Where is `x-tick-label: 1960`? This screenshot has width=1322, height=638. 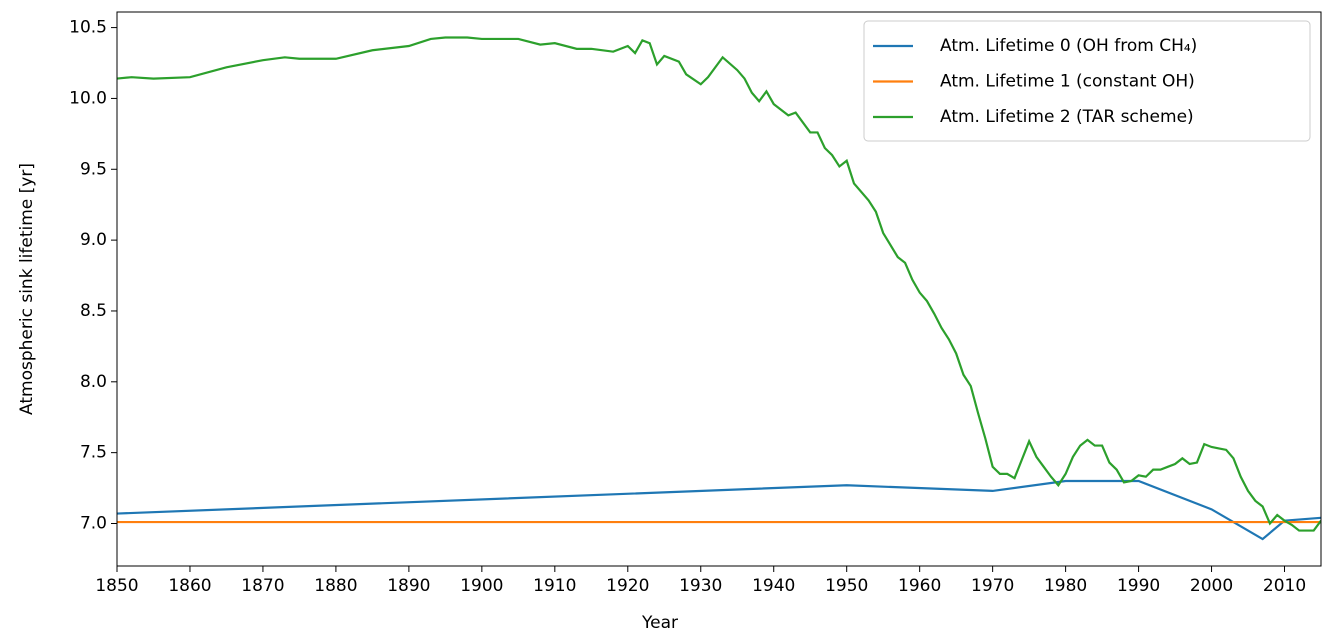 x-tick-label: 1960 is located at coordinates (919, 586).